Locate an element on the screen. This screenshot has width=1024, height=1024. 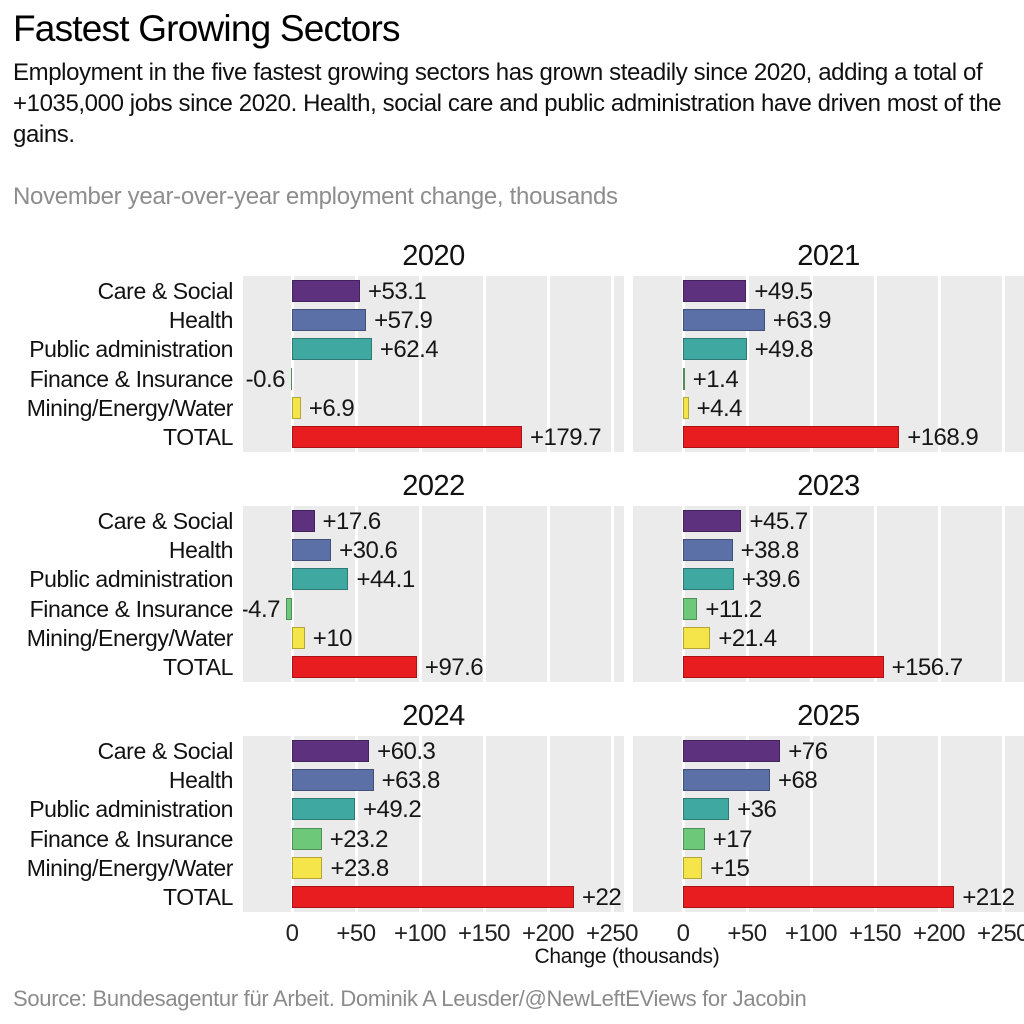
bar-value-label-public-administration: +36 is located at coordinates (757, 810).